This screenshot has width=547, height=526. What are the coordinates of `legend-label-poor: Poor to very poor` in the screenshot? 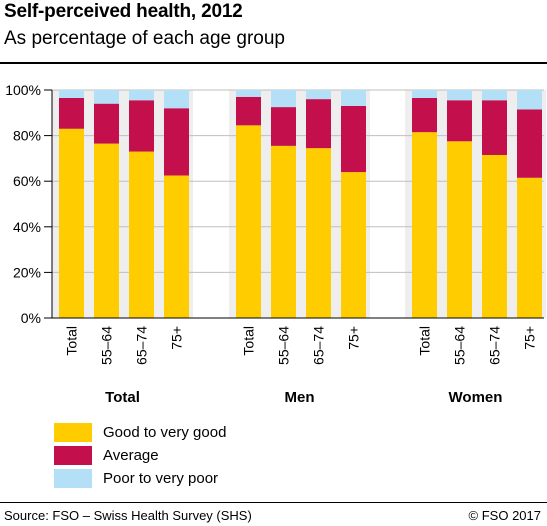 It's located at (161, 478).